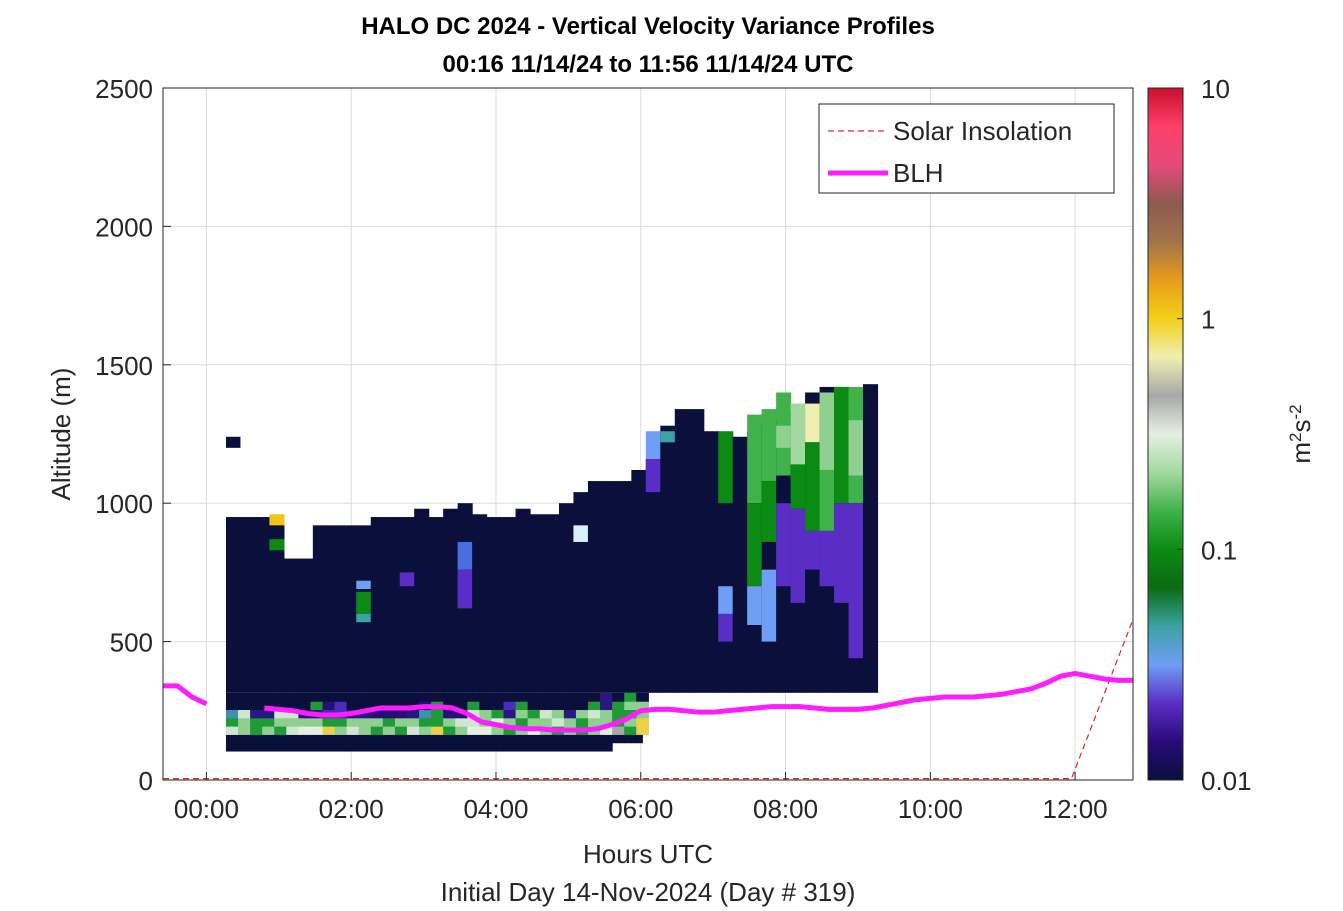 The height and width of the screenshot is (911, 1343). What do you see at coordinates (206, 809) in the screenshot?
I see `x-tick-label: 00:00` at bounding box center [206, 809].